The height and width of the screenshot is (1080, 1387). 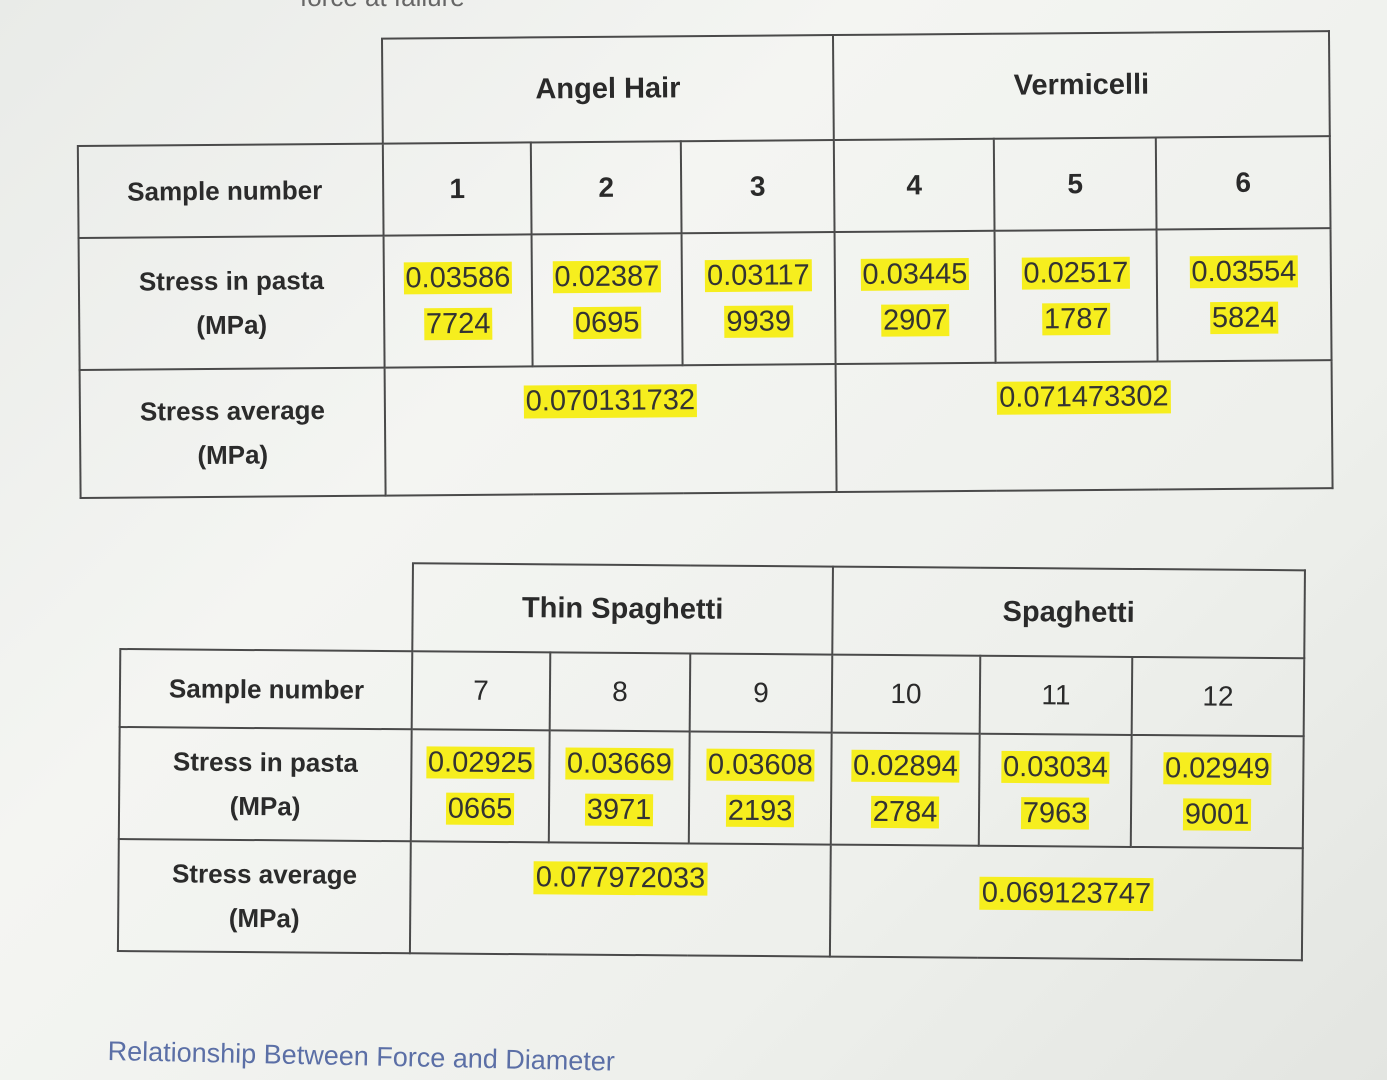 What do you see at coordinates (232, 432) in the screenshot?
I see `table1-average-label-cell: Stress average (MPa)` at bounding box center [232, 432].